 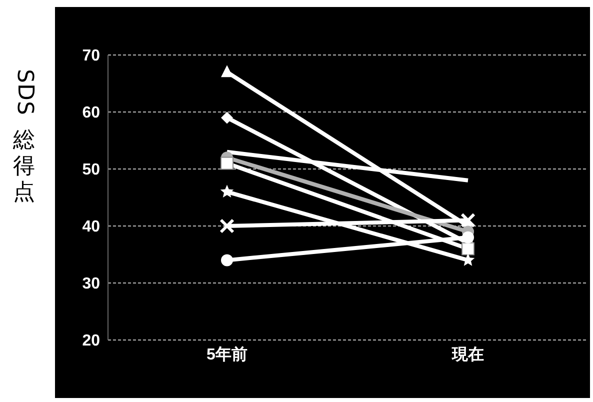 I want to click on x-tick-label: 現在, so click(x=467, y=354).